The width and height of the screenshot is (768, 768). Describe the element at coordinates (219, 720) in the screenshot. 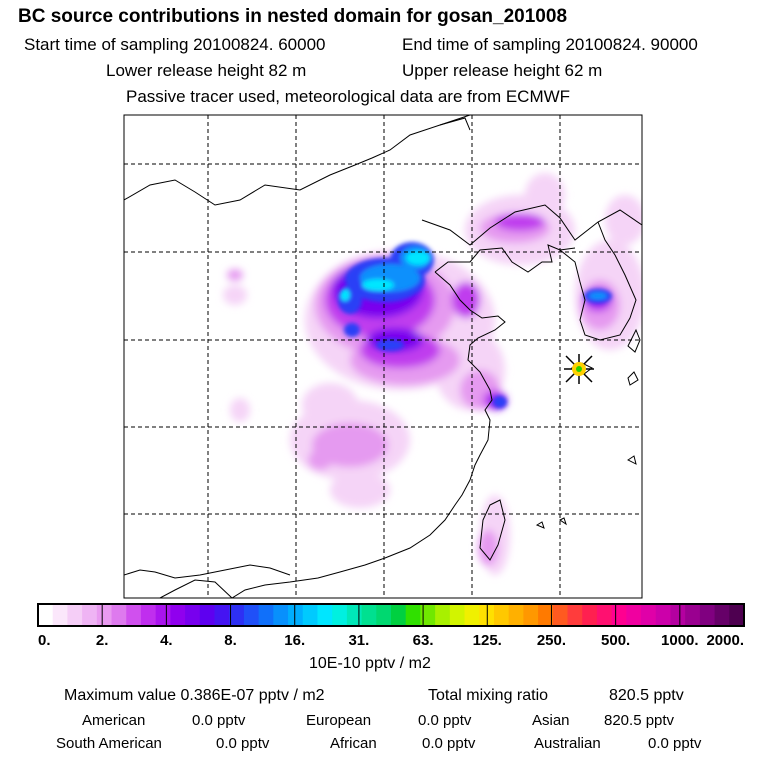

I see `american-value: 0.0 pptv` at that location.